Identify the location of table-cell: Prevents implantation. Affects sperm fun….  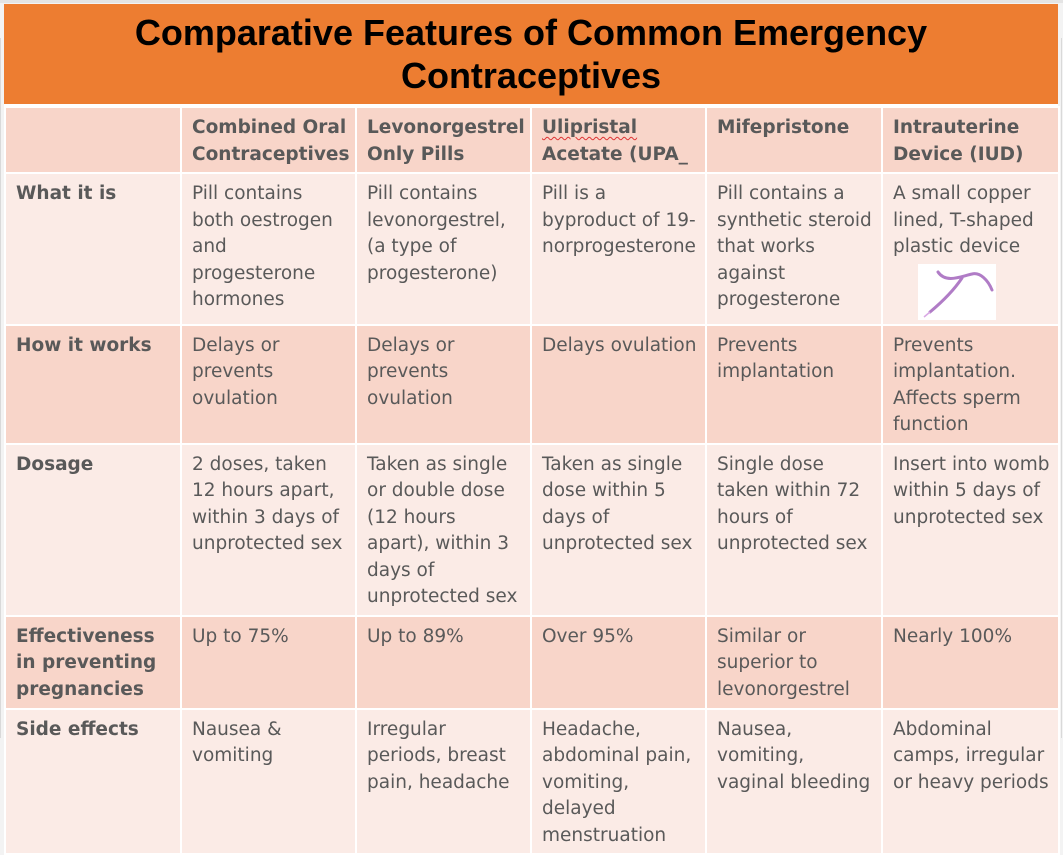
(970, 384).